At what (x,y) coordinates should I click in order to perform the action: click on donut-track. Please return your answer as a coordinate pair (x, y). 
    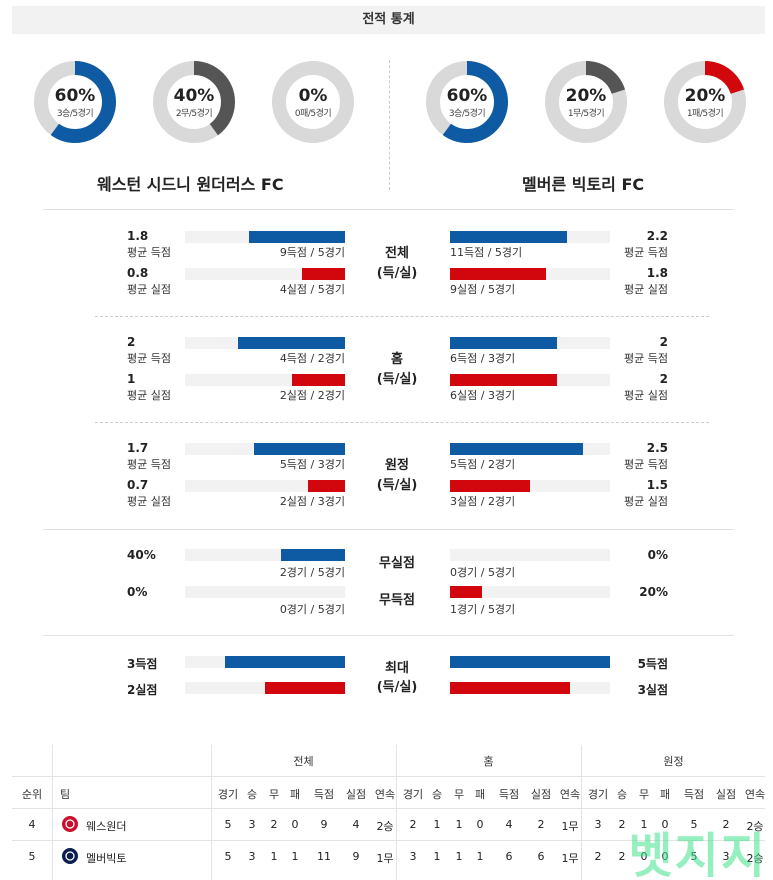
    Looking at the image, I should click on (313, 102).